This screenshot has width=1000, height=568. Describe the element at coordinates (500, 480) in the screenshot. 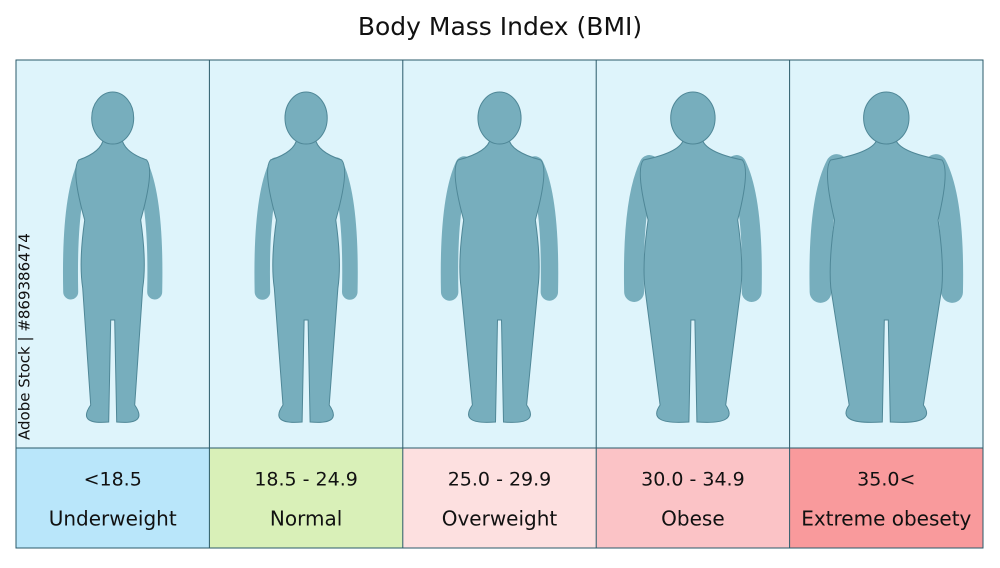

I see `bmi-range: 25.0 - 29.9` at that location.